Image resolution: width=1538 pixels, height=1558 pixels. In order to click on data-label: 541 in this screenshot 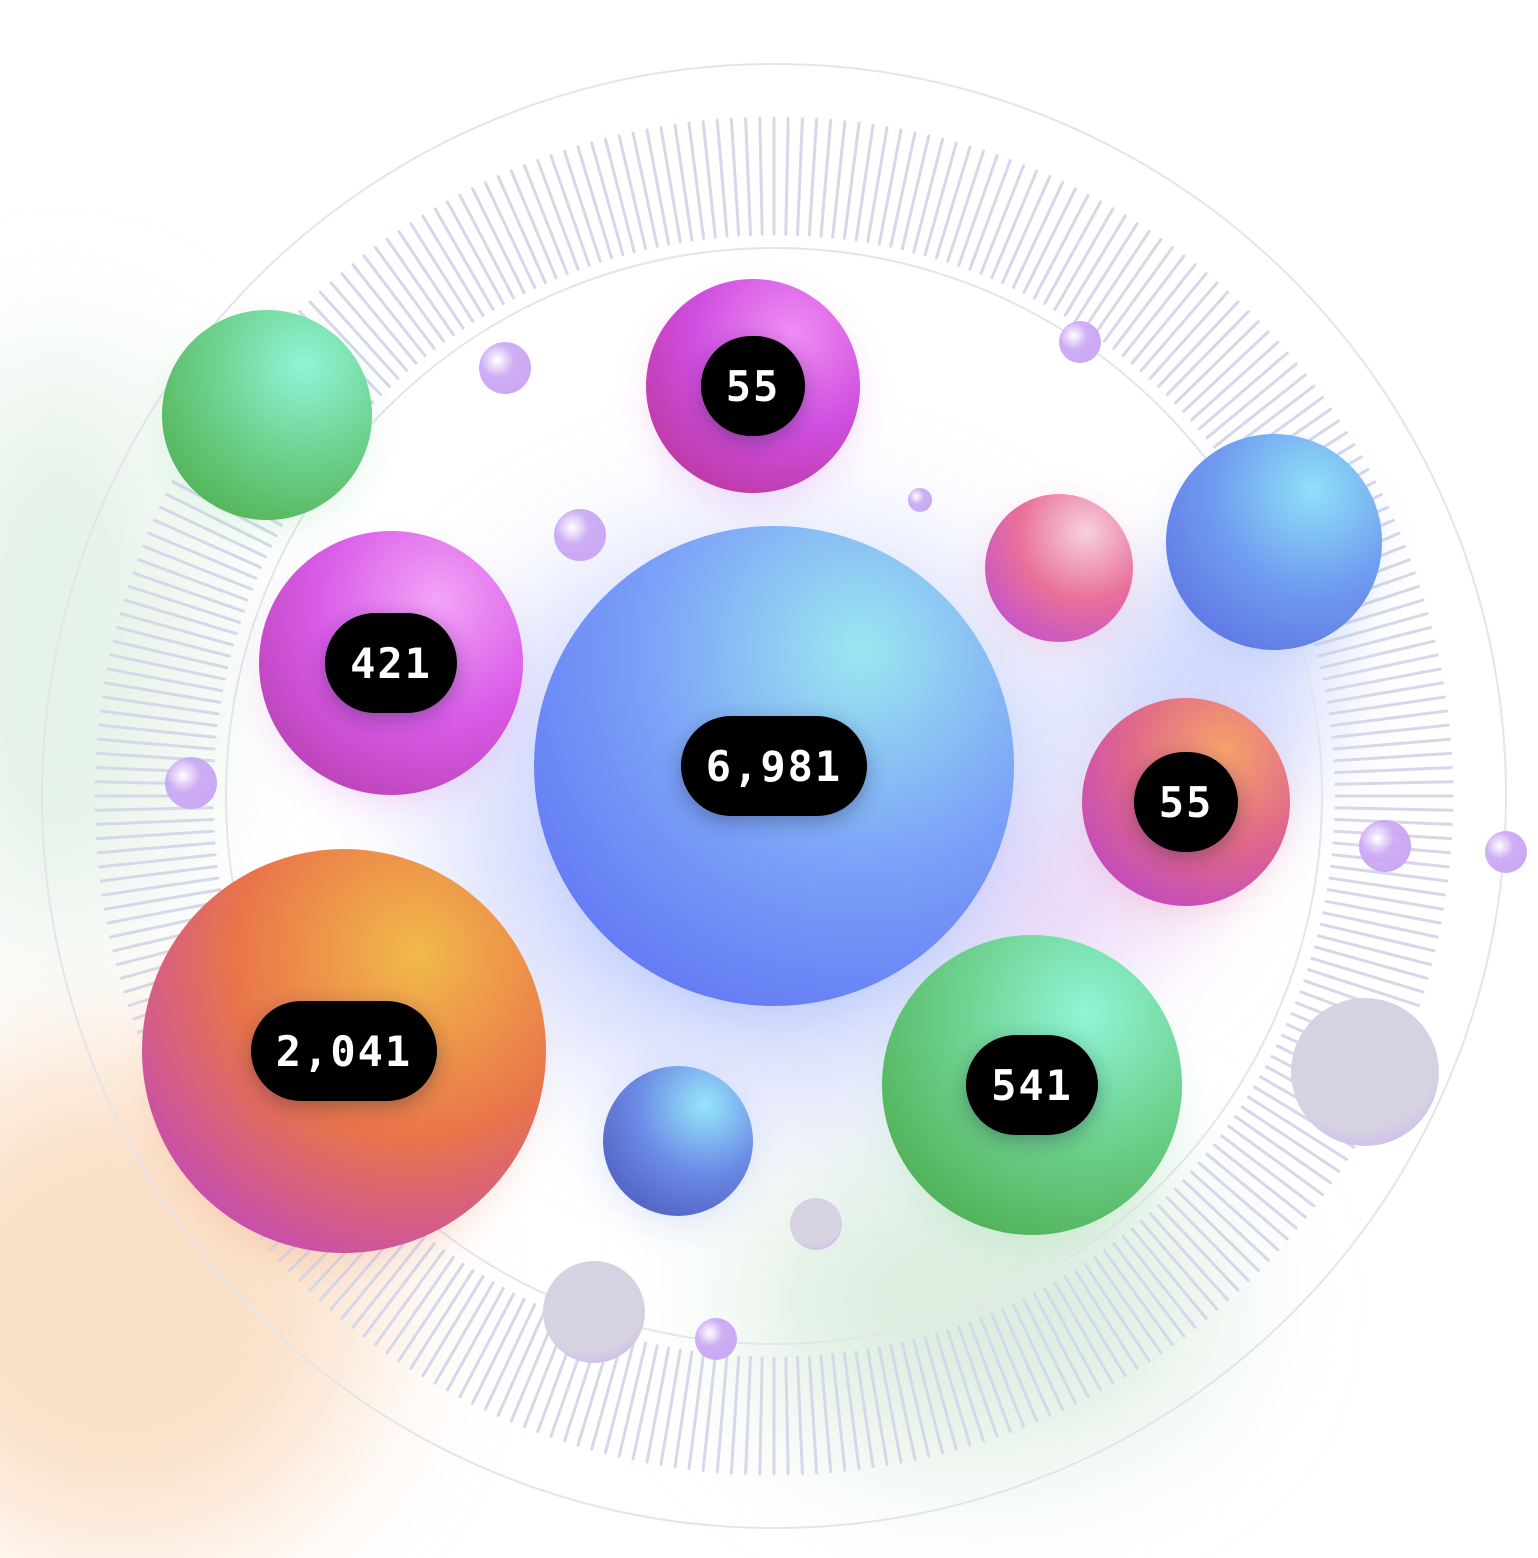, I will do `click(1032, 1085)`.